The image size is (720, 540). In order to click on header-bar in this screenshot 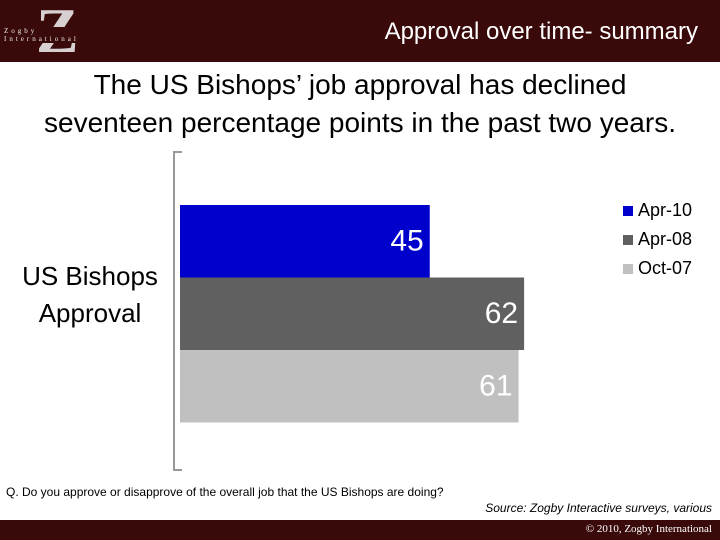, I will do `click(360, 31)`.